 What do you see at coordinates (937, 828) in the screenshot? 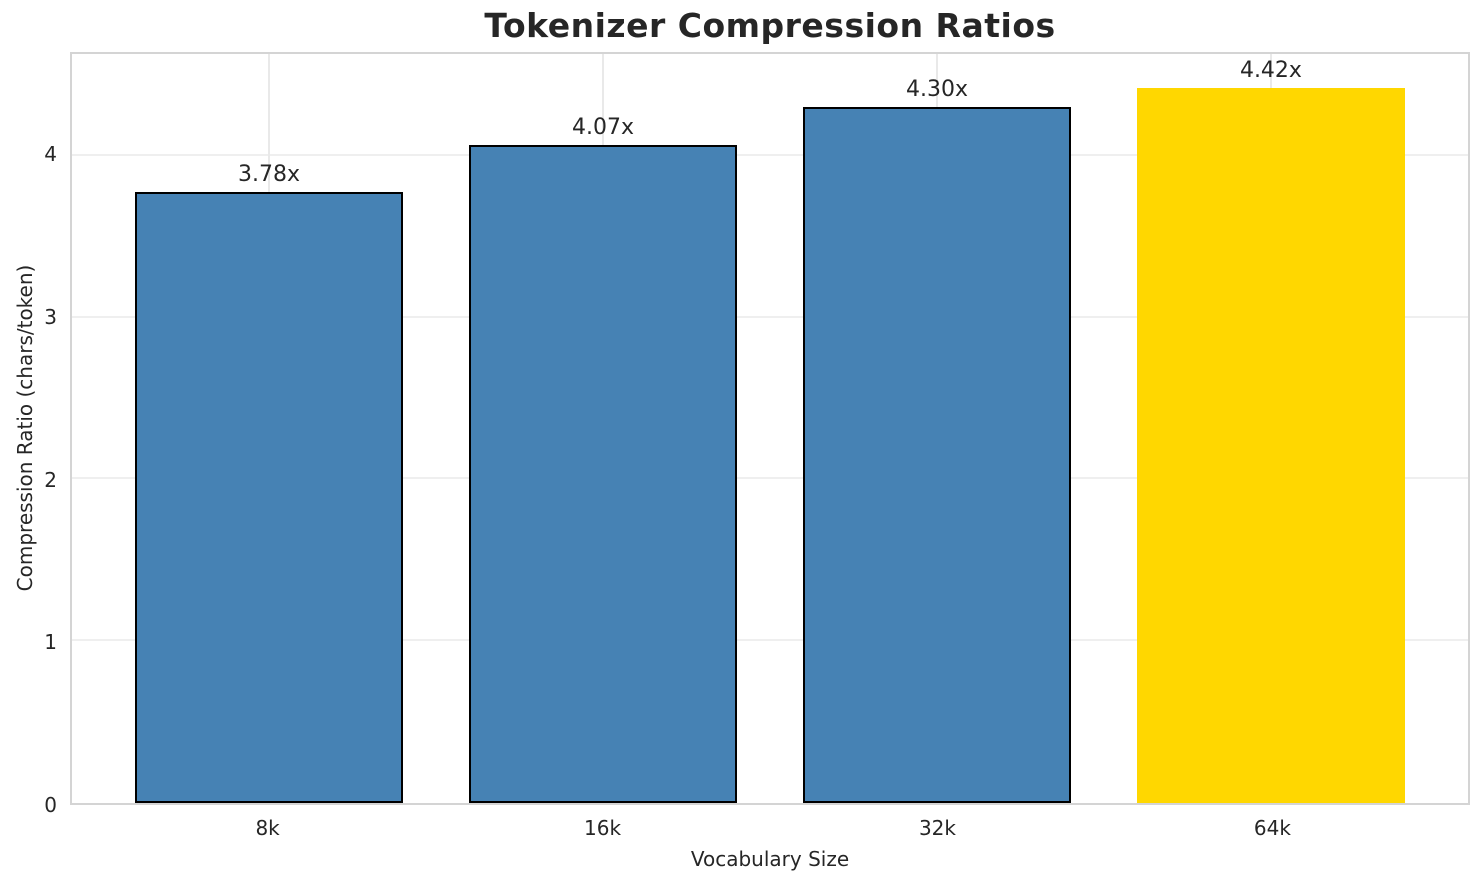
I see `x-tick-label: 32k` at bounding box center [937, 828].